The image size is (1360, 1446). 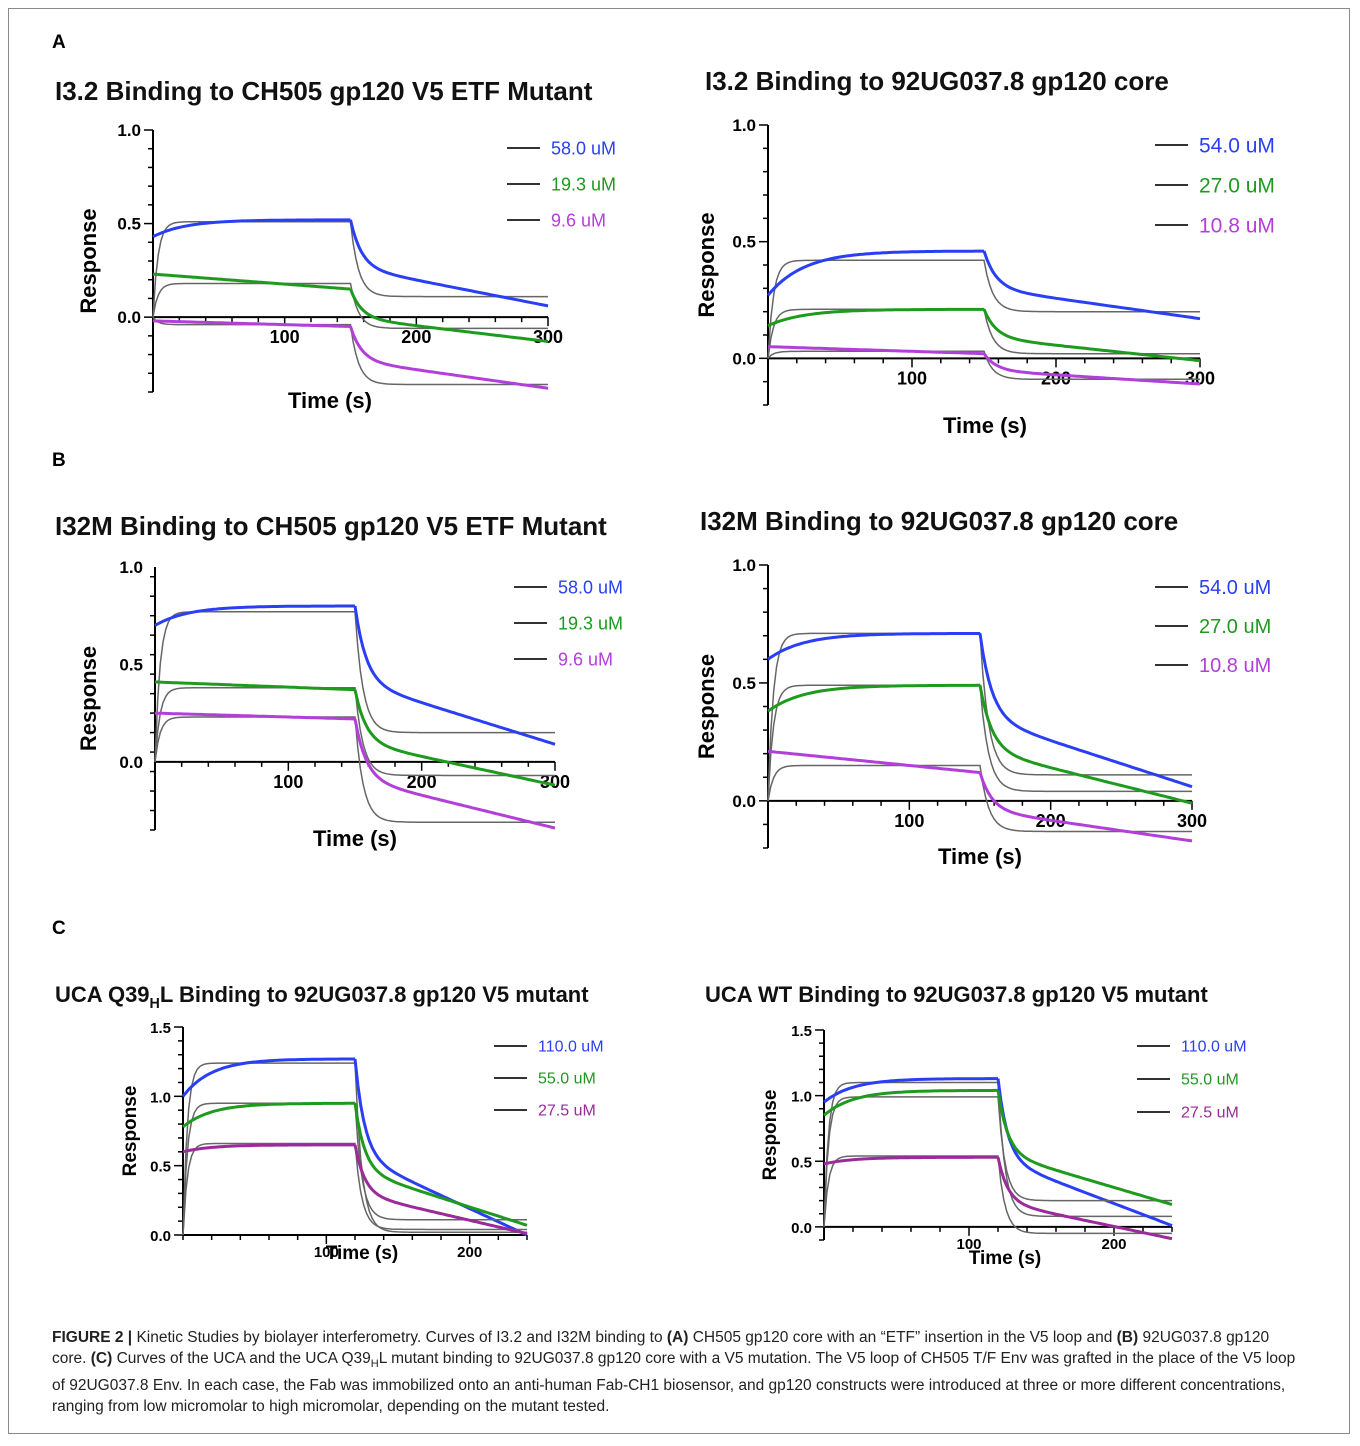 What do you see at coordinates (374, 1364) in the screenshot?
I see `caption-subscript: H` at bounding box center [374, 1364].